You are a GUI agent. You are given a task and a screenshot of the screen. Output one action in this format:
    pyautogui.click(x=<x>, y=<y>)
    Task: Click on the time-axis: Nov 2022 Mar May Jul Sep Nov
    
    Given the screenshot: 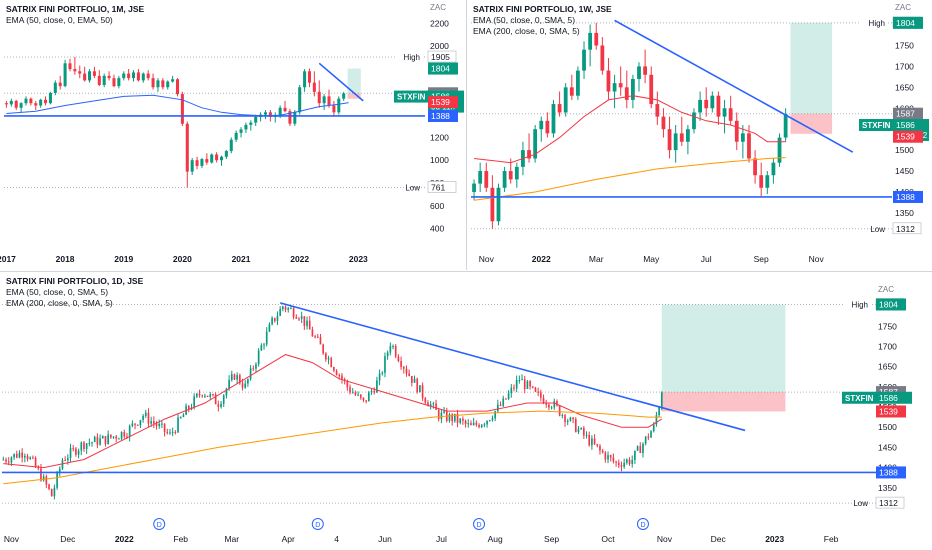 What is the action you would take?
    pyautogui.click(x=652, y=259)
    